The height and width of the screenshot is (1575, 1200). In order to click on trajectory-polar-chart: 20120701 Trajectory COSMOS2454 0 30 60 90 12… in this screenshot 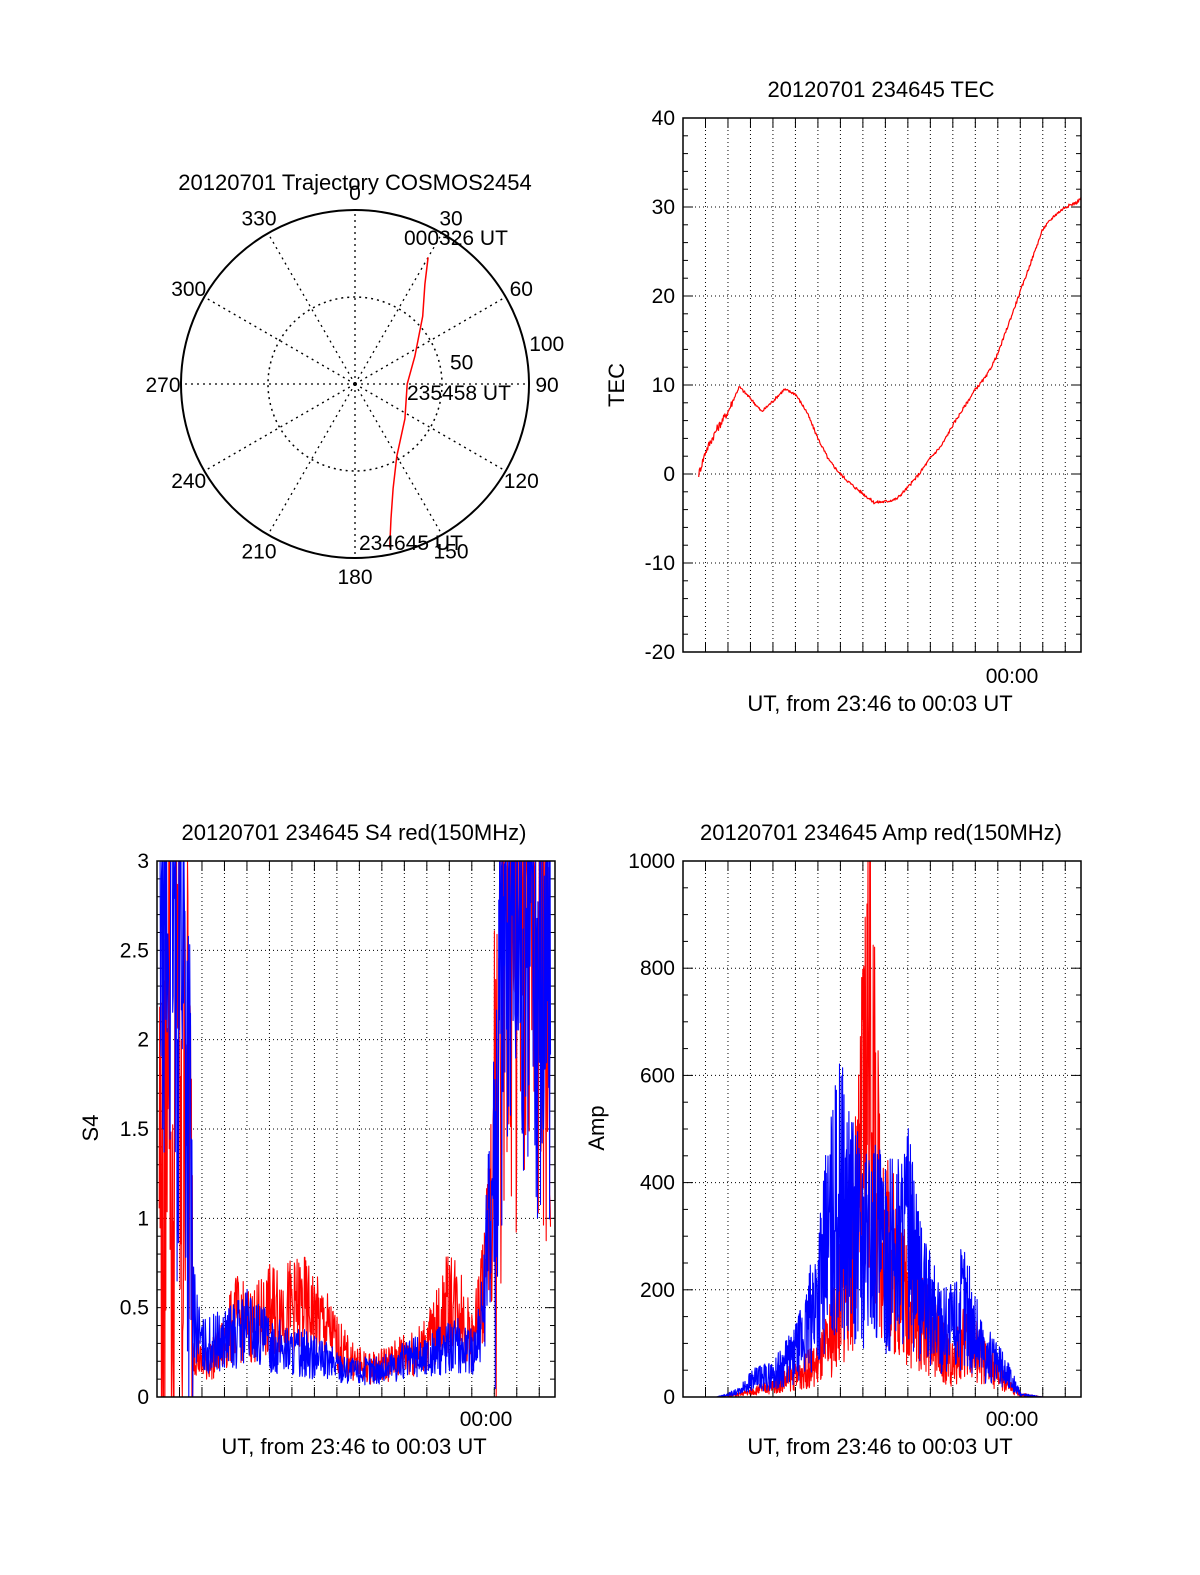, I will do `click(354, 379)`.